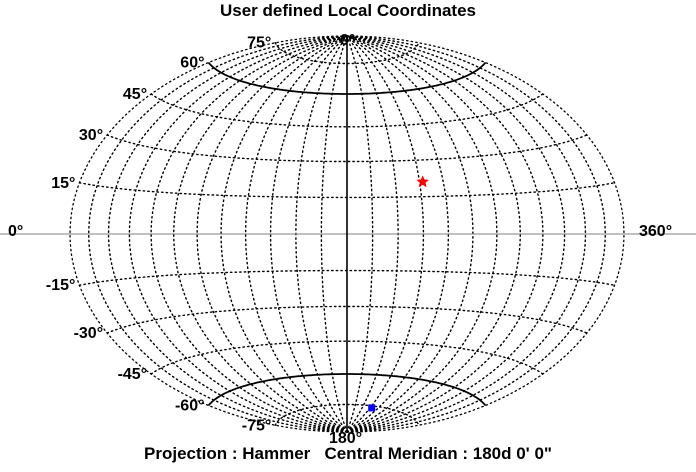 The height and width of the screenshot is (472, 696). I want to click on data-points, so click(399, 293).